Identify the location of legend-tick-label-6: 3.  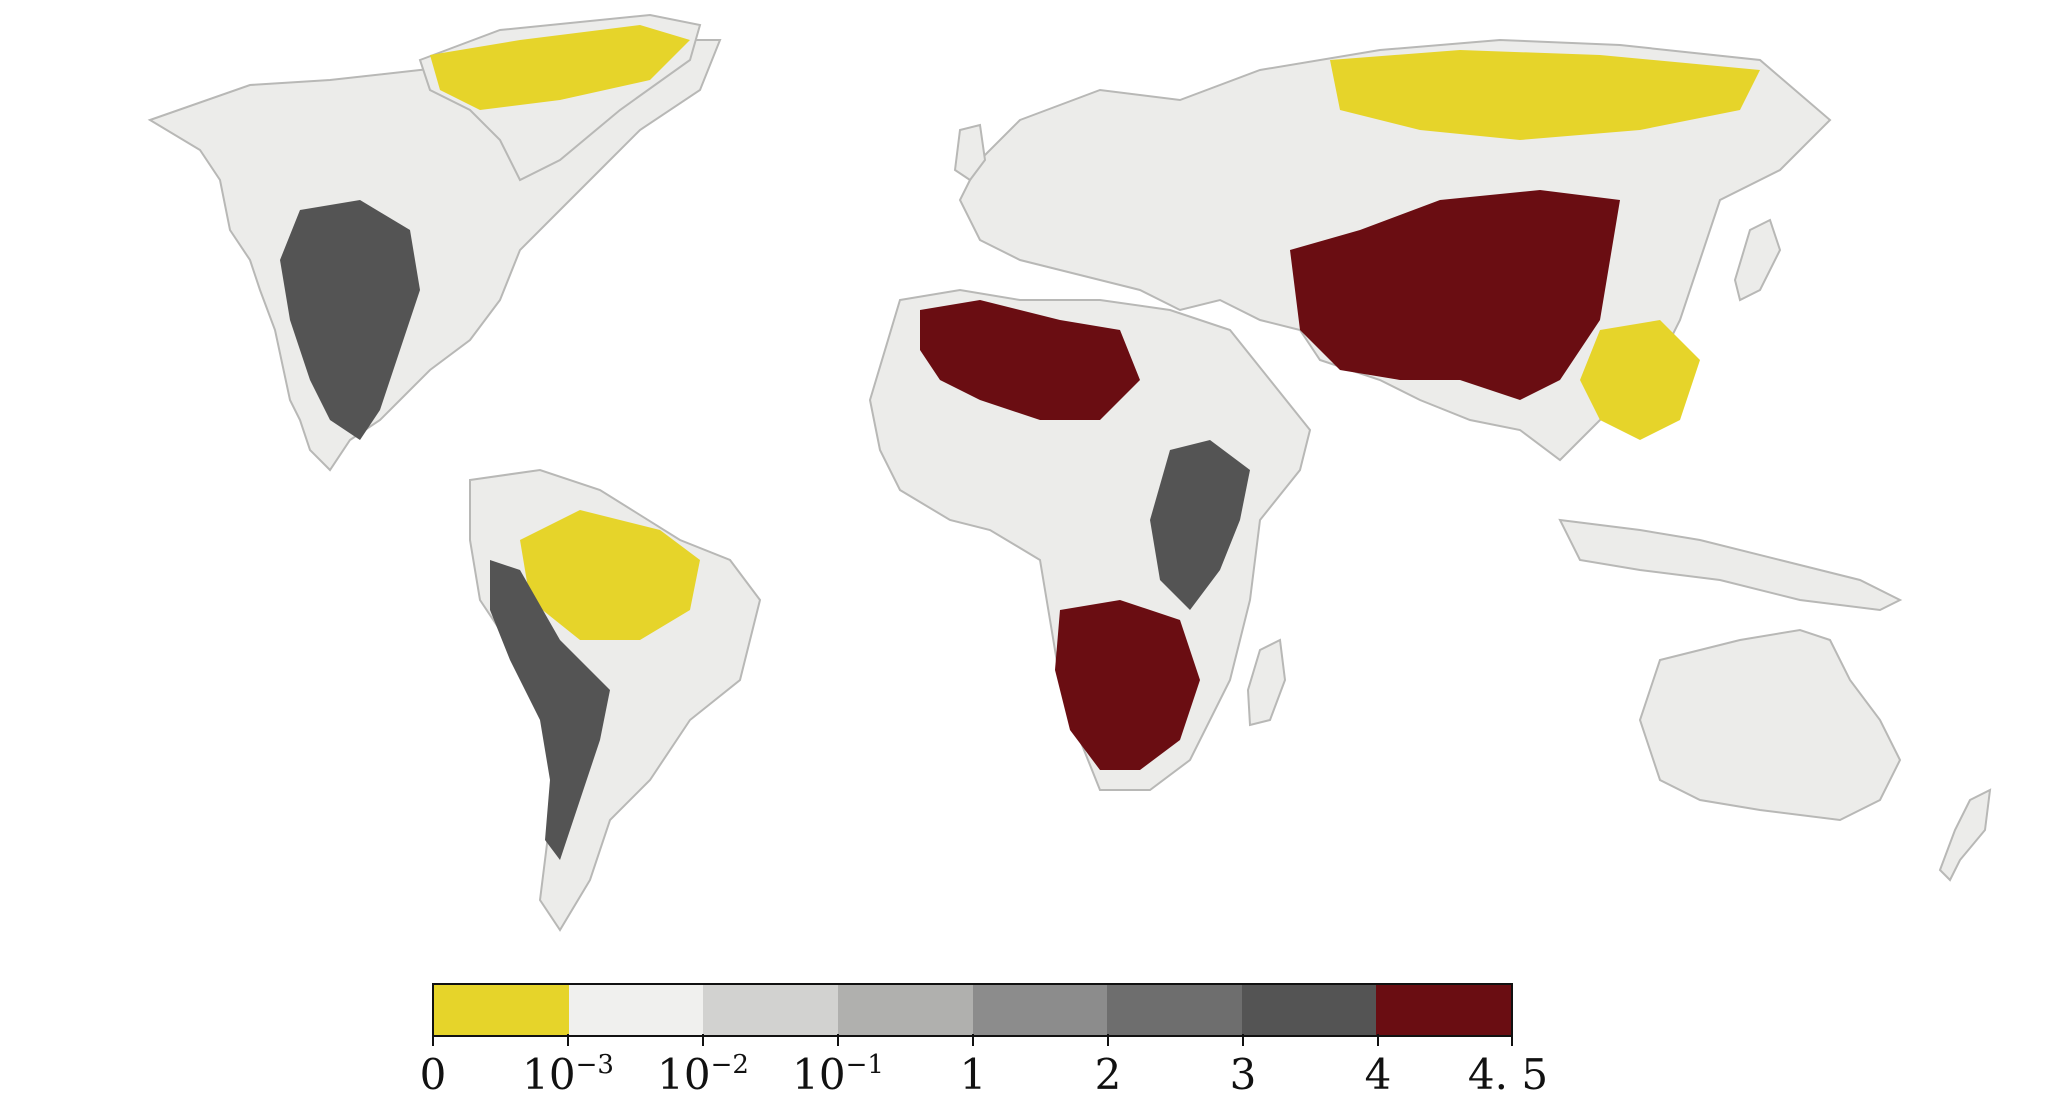
(1243, 1074).